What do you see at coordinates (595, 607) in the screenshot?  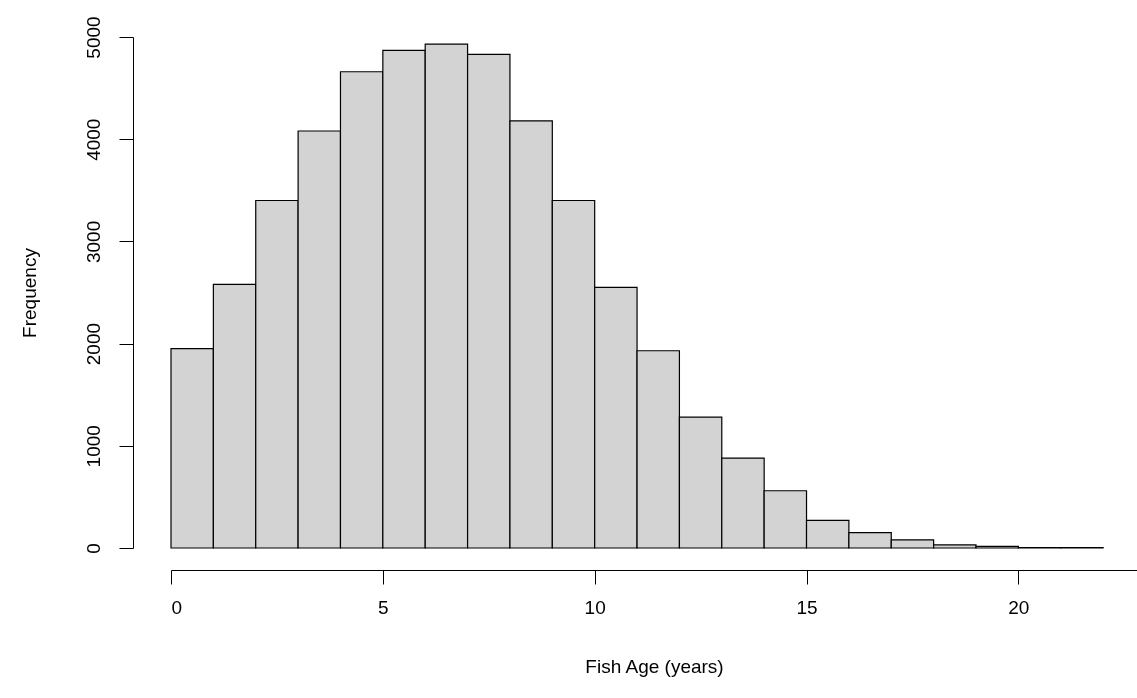 I see `x-tick-label: 10` at bounding box center [595, 607].